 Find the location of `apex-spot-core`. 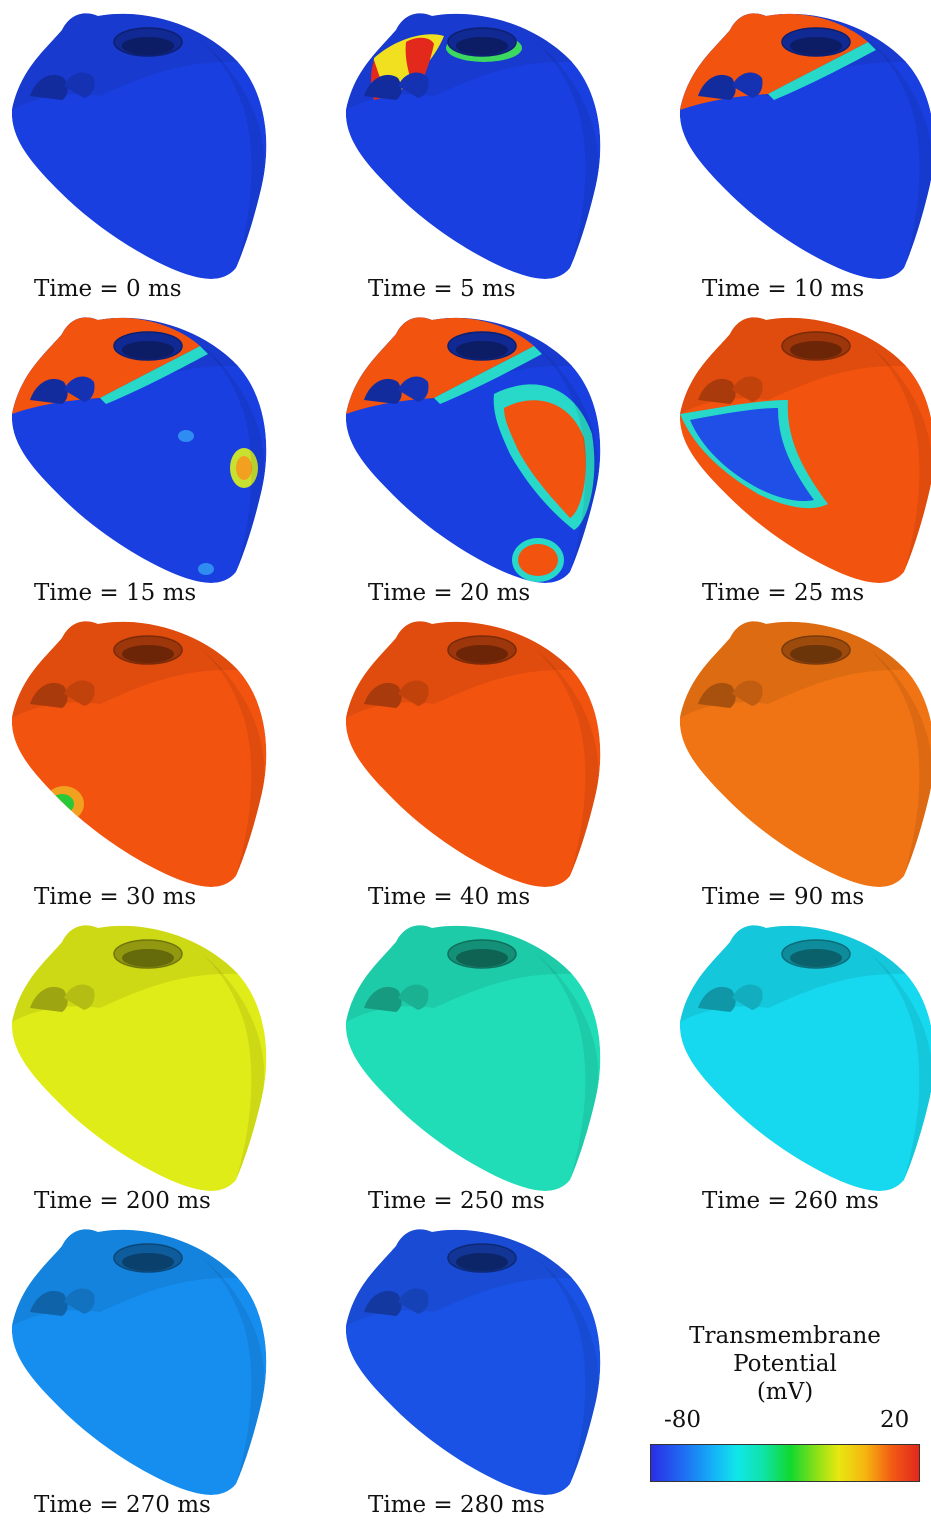

apex-spot-core is located at coordinates (62, 804).